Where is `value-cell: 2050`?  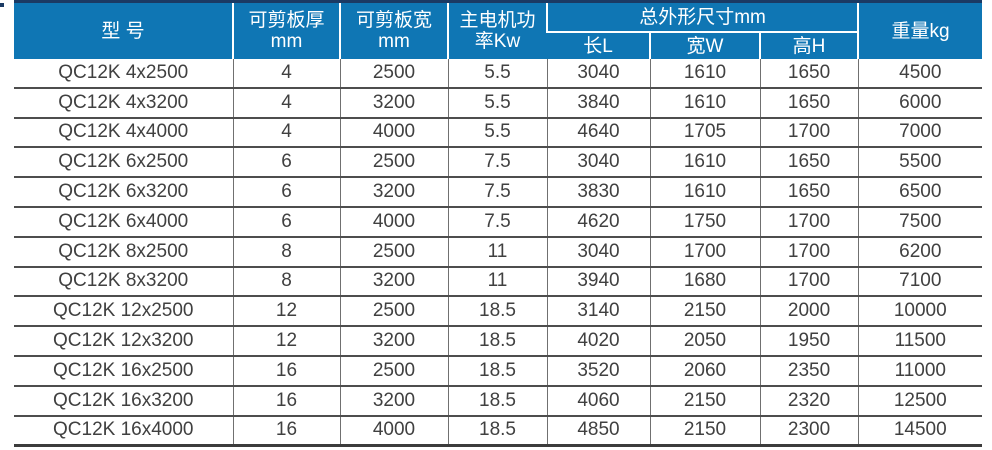
value-cell: 2050 is located at coordinates (704, 341).